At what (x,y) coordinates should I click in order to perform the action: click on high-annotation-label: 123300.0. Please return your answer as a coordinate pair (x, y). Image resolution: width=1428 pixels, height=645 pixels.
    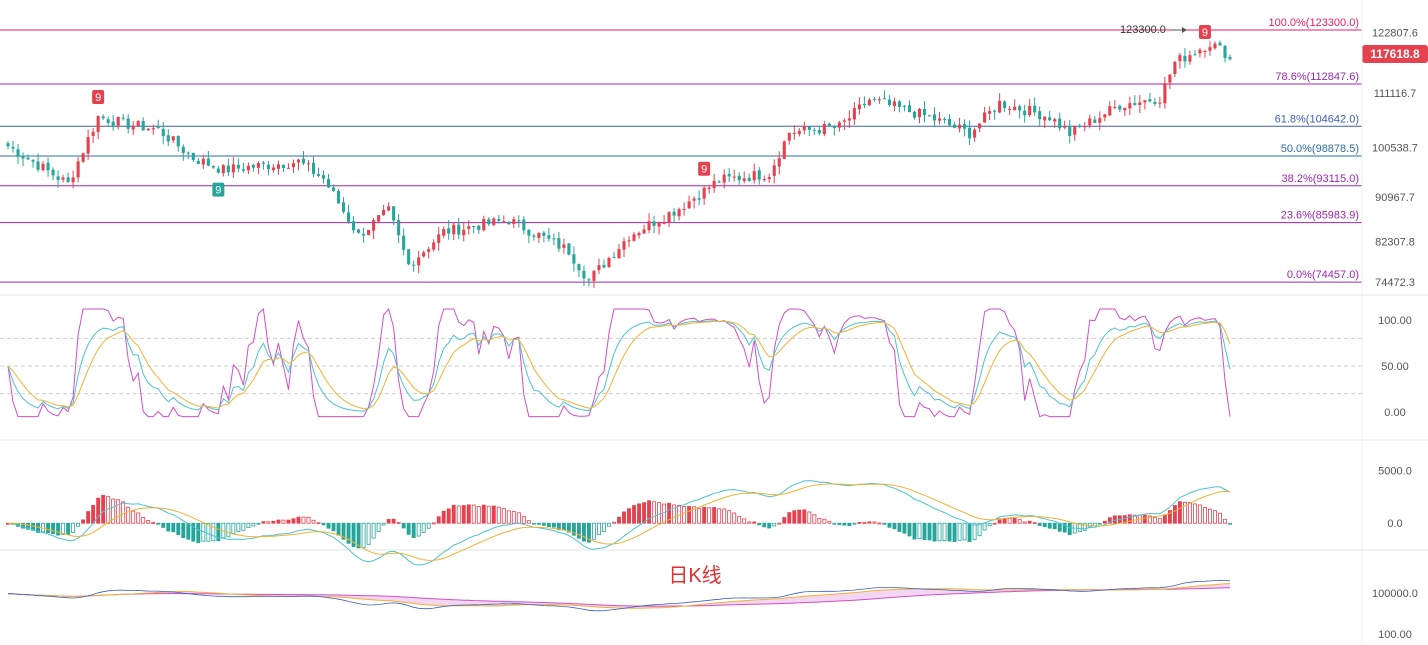
    Looking at the image, I should click on (1143, 30).